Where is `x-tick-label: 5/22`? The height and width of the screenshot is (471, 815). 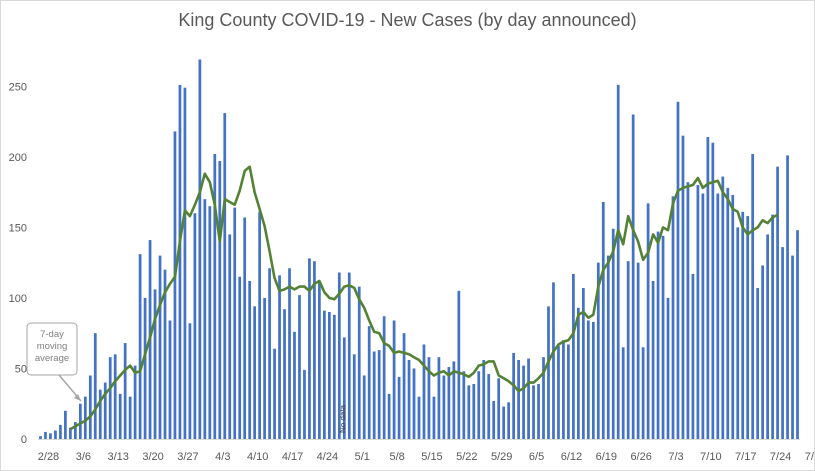
x-tick-label: 5/22 is located at coordinates (466, 457).